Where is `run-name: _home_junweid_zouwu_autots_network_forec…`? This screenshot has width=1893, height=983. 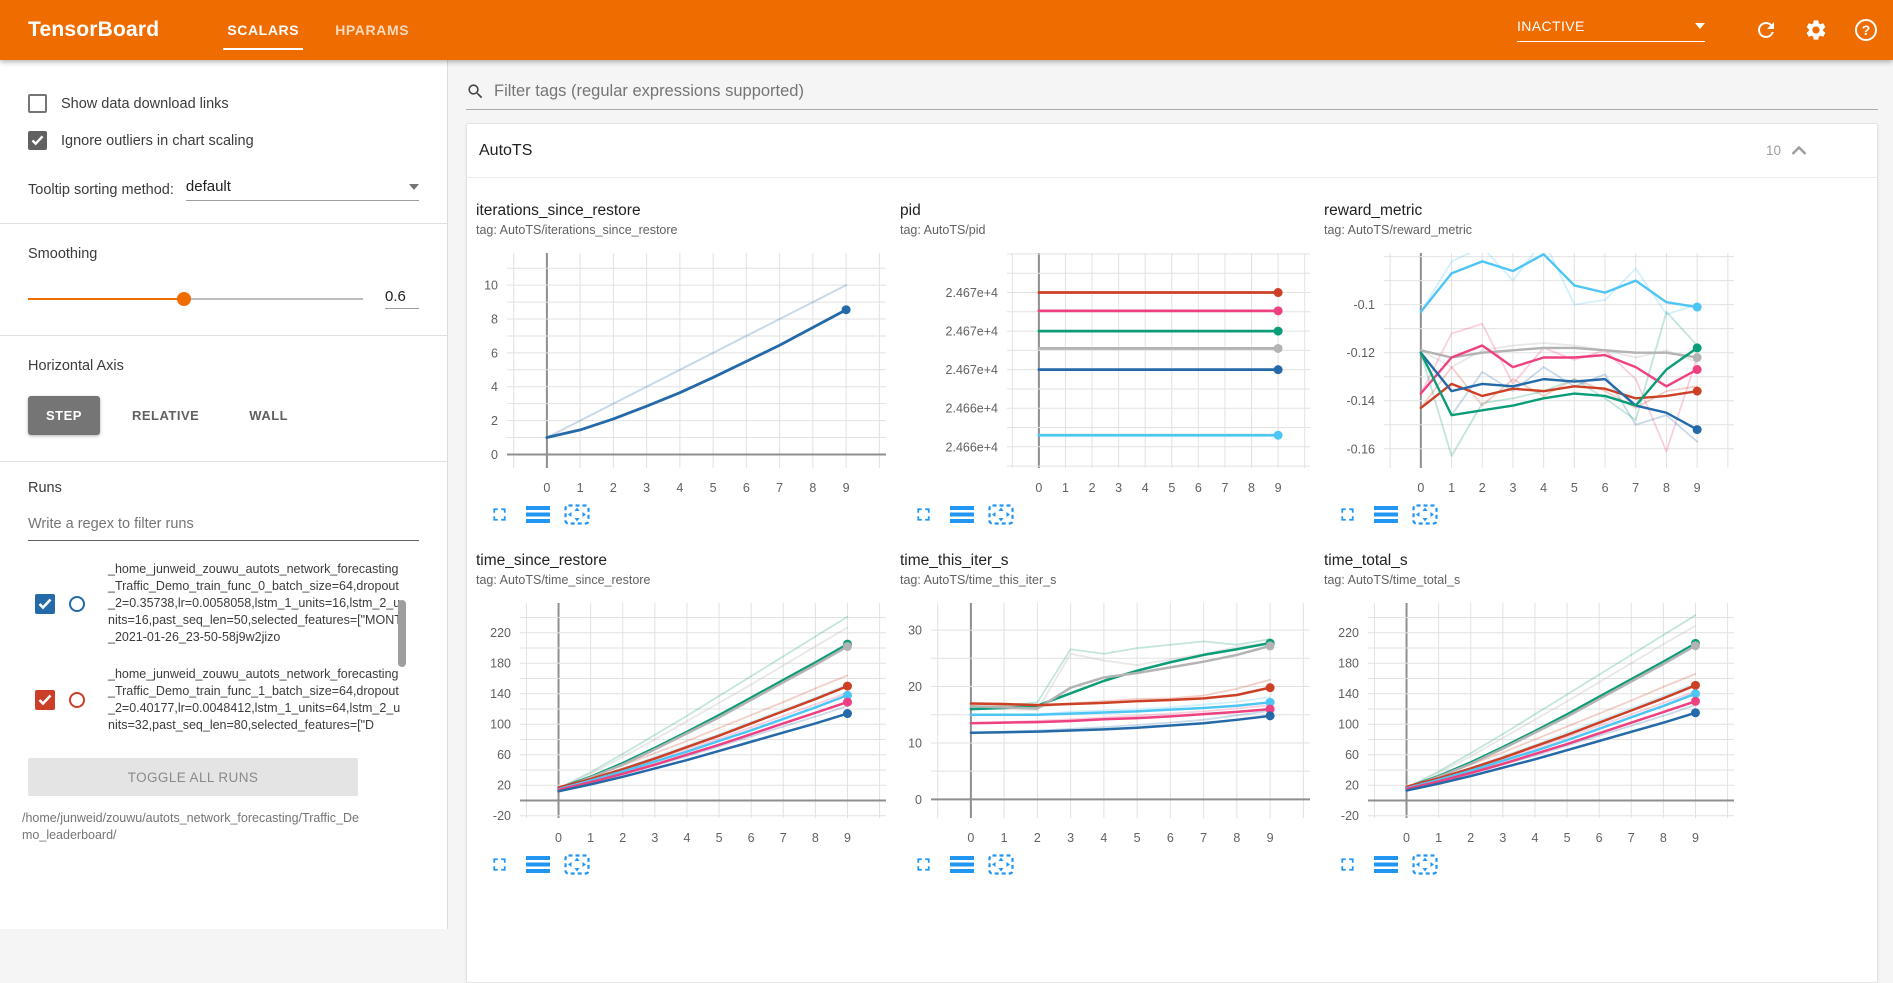
run-name: _home_junweid_zouwu_autots_network_forec… is located at coordinates (255, 603).